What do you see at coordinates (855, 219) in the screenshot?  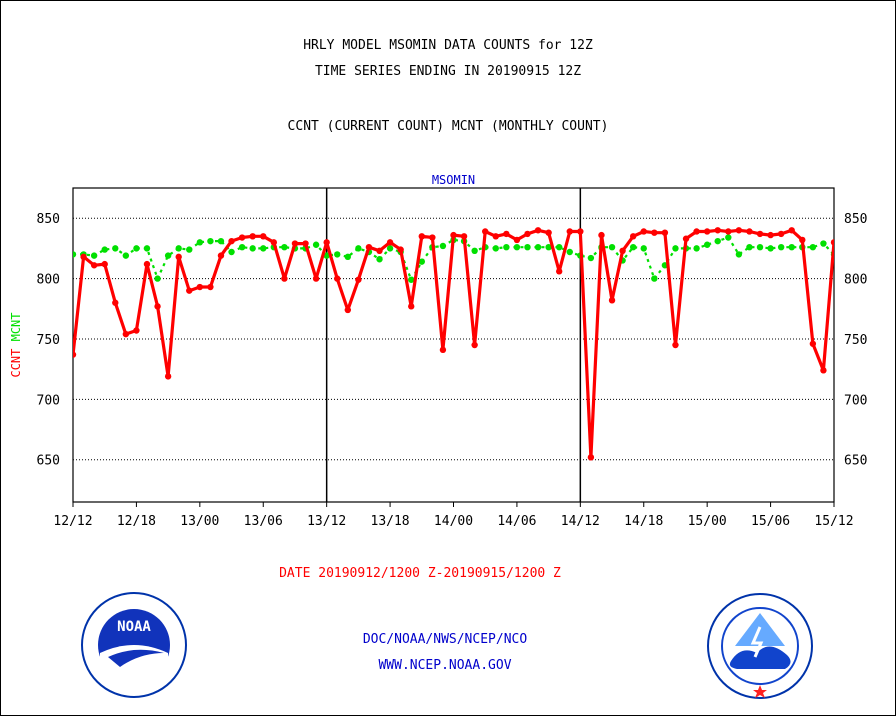 I see `y-tick-label-right: 850` at bounding box center [855, 219].